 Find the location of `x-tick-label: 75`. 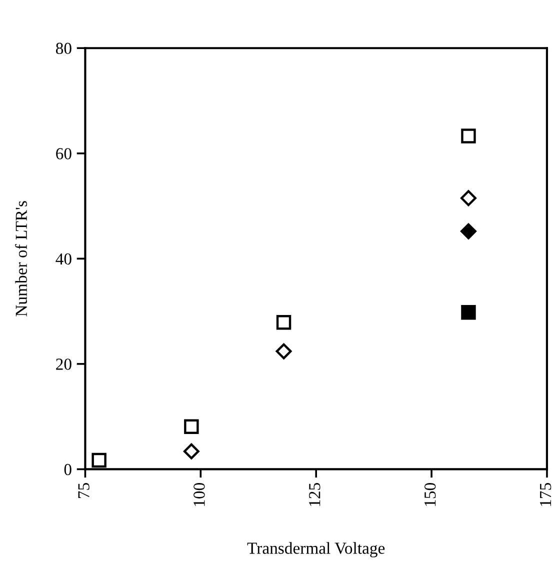

x-tick-label: 75 is located at coordinates (84, 490).